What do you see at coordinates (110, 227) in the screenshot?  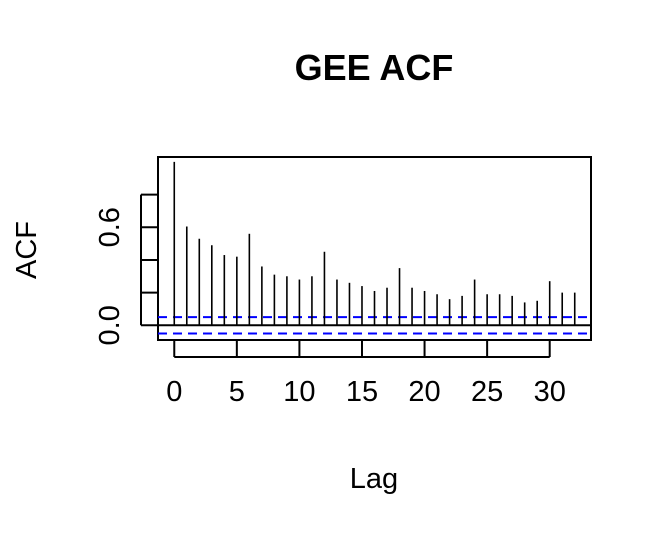 I see `y-tick-label: 0.6` at bounding box center [110, 227].